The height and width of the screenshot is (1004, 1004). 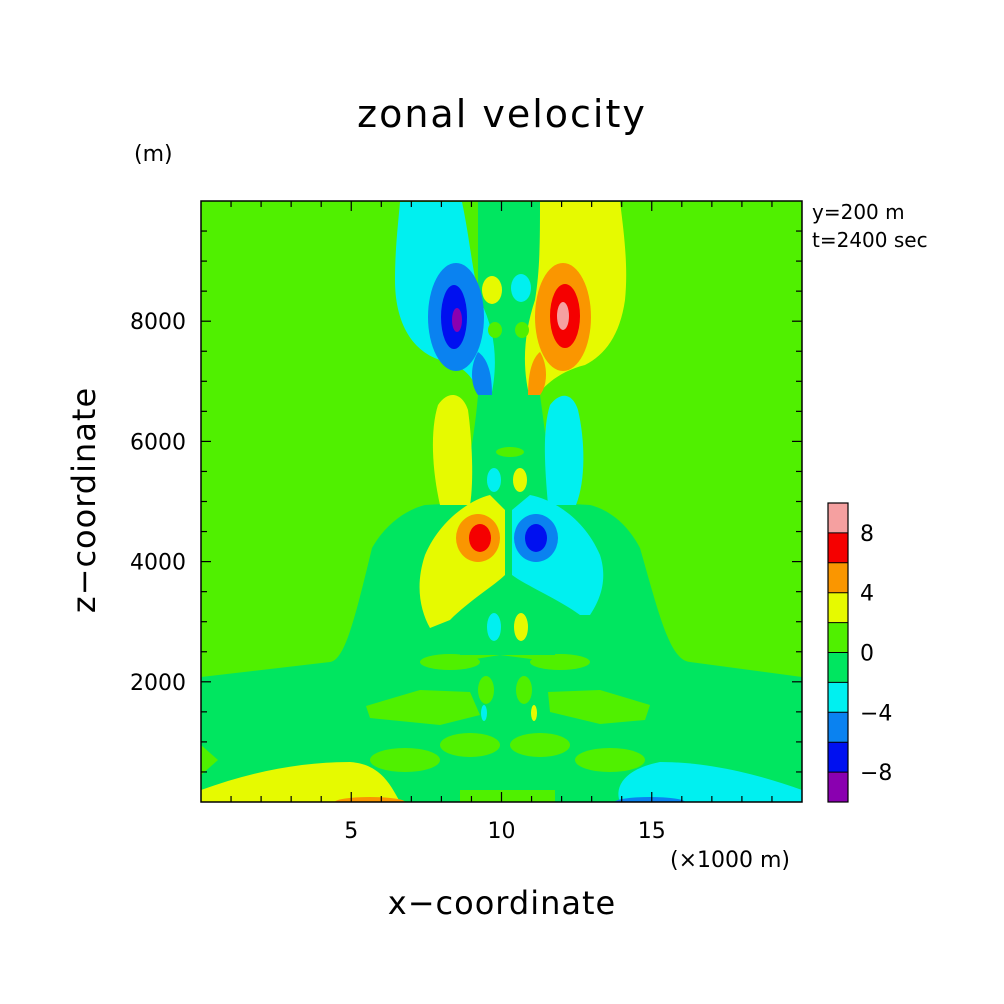 I want to click on y-tick-label: 4000, so click(x=158, y=563).